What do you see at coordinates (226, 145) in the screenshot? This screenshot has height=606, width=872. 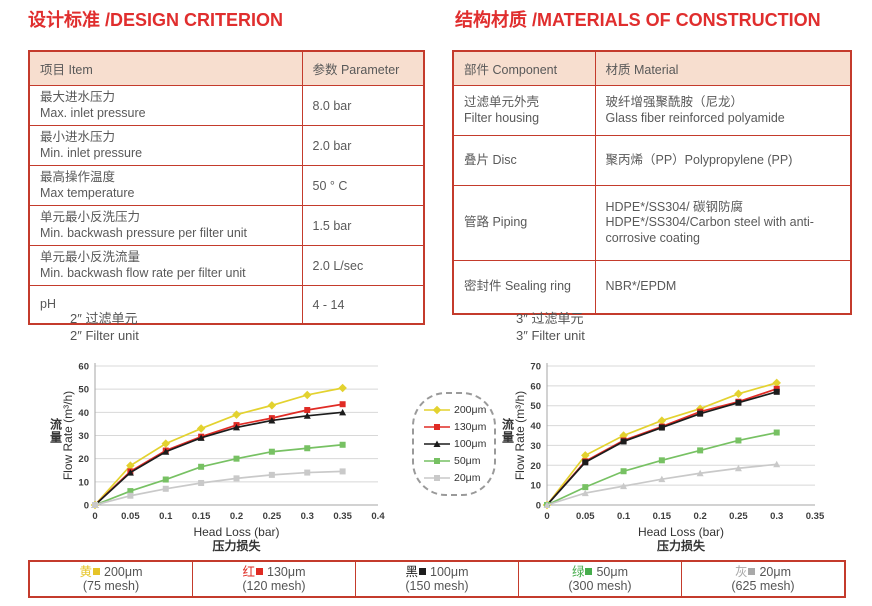 I see `table-row: 最小进水压力 Min. inlet pressure 2.0 bar` at bounding box center [226, 145].